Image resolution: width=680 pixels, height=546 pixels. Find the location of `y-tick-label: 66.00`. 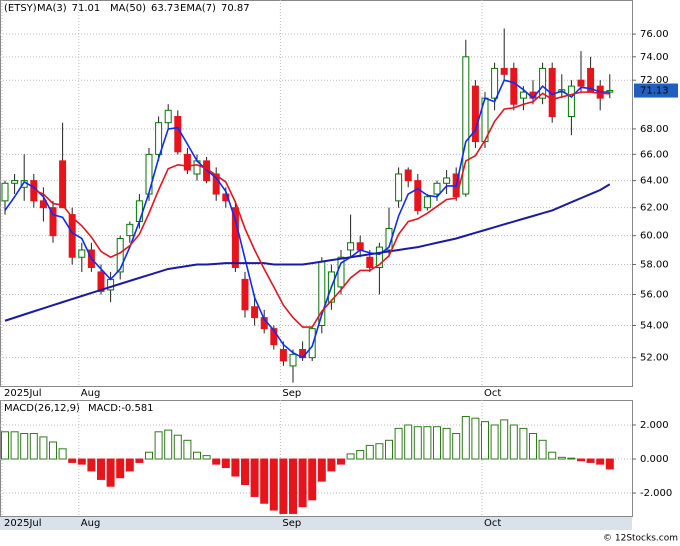

y-tick-label: 66.00 is located at coordinates (654, 154).